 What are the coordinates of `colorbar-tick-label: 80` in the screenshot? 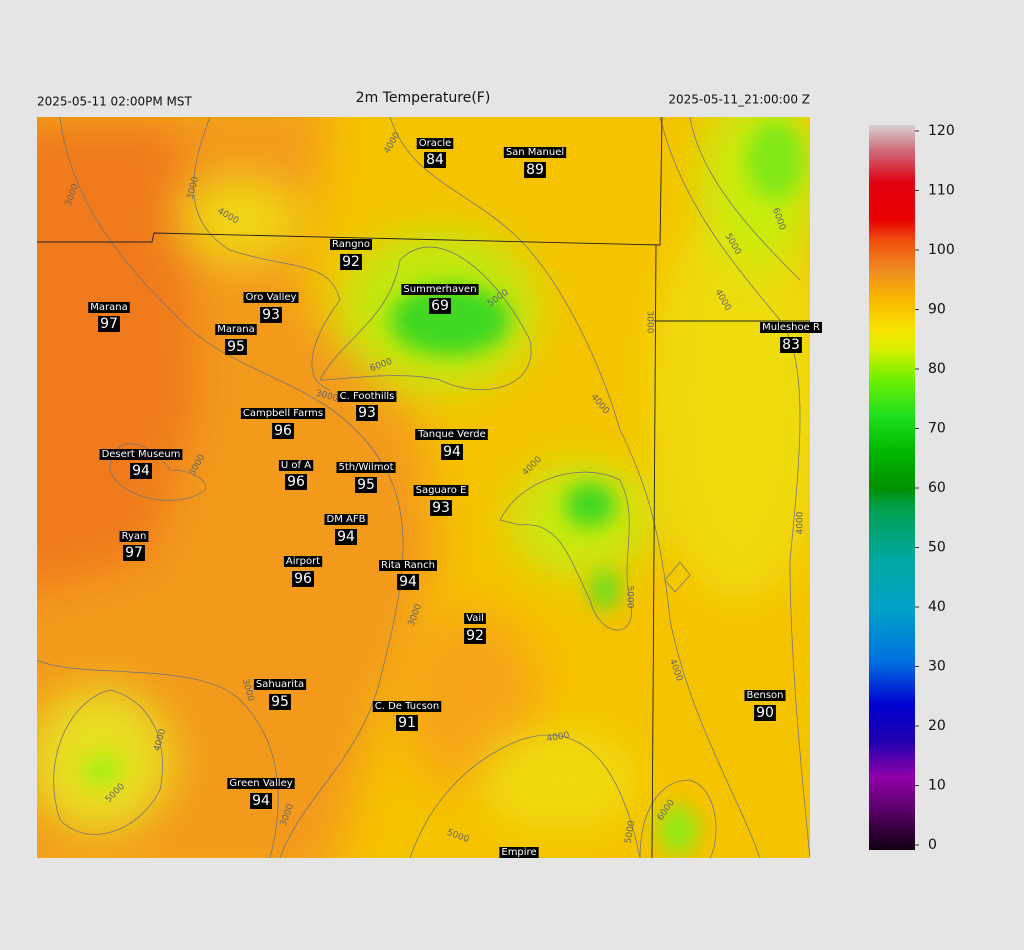 It's located at (937, 369).